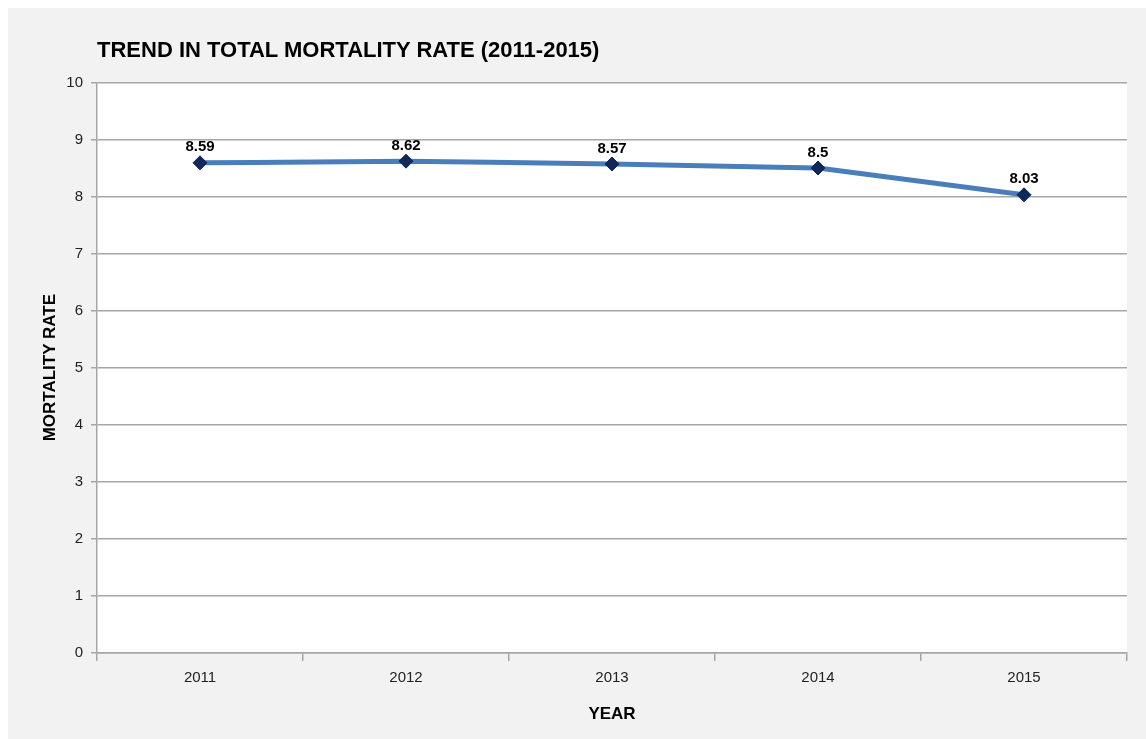  What do you see at coordinates (200, 677) in the screenshot?
I see `x-tick-label: 2011` at bounding box center [200, 677].